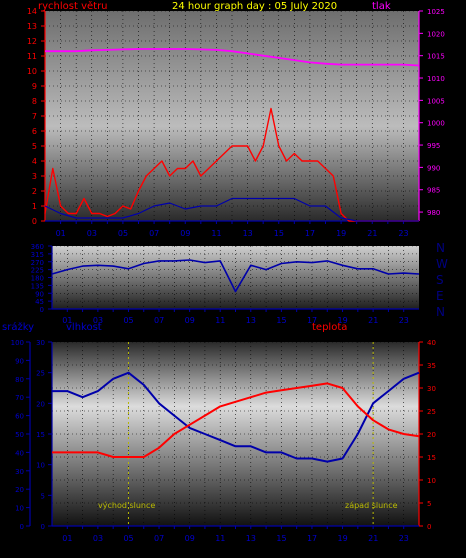 This screenshot has width=466, height=558. I want to click on wind-y-tick-label: 14, so click(32, 11).